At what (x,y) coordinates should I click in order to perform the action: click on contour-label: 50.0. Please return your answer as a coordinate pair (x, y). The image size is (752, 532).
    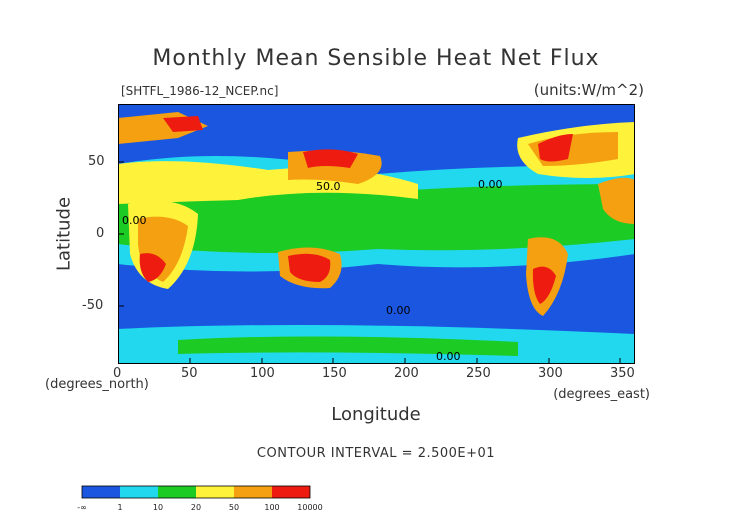
    Looking at the image, I should click on (328, 186).